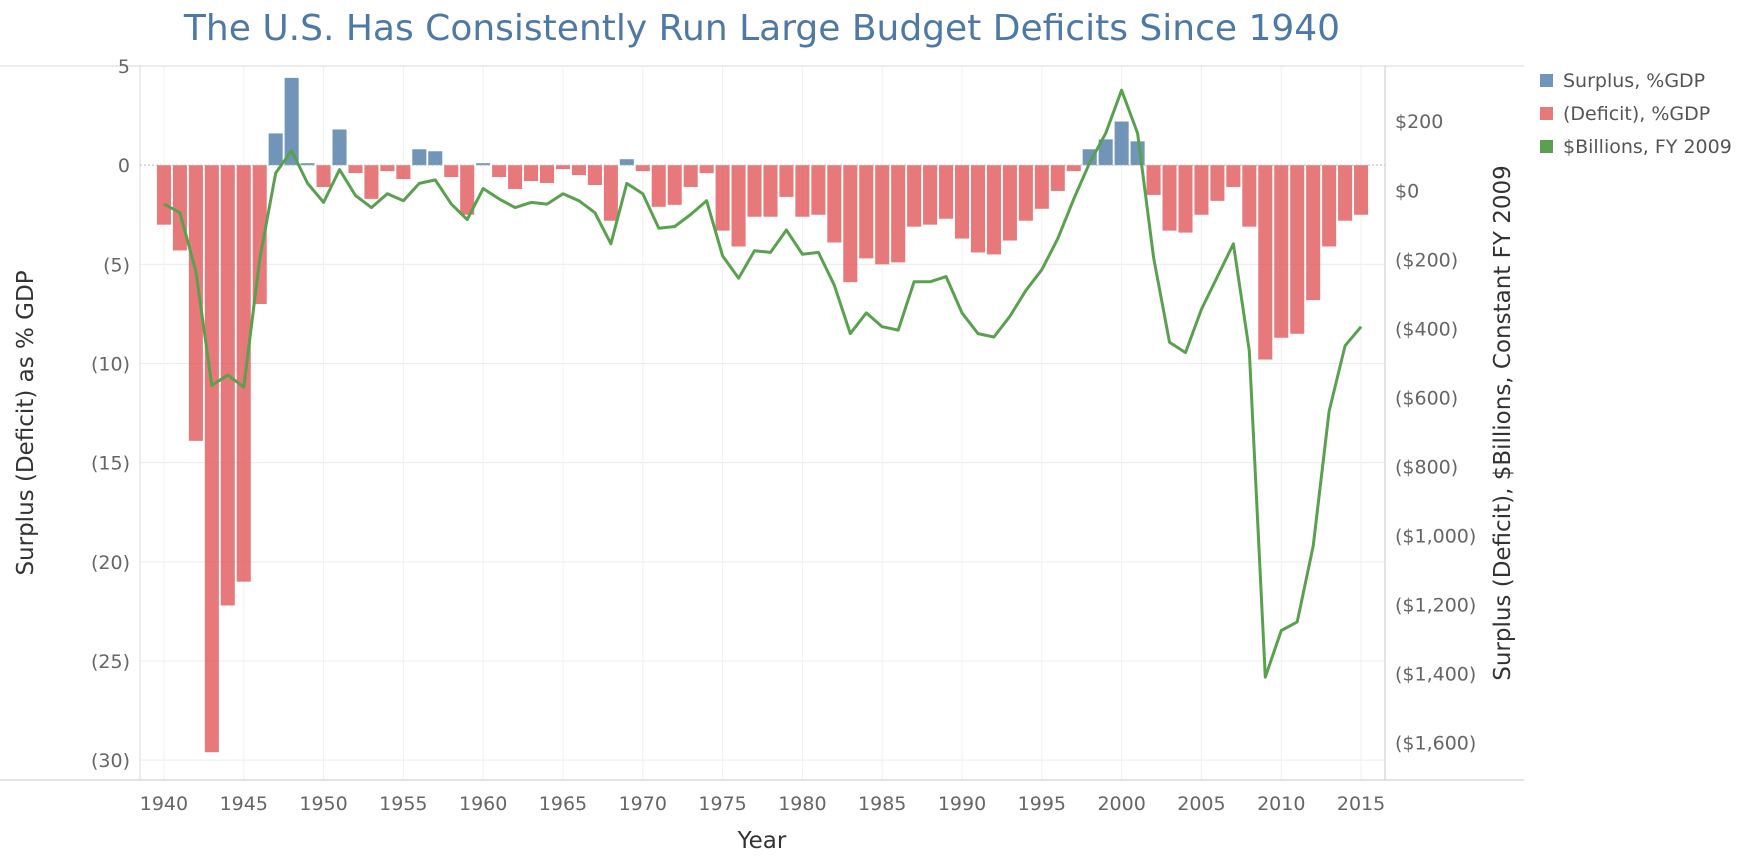 The height and width of the screenshot is (863, 1745). I want to click on y2-tick-label: ($200), so click(1426, 260).